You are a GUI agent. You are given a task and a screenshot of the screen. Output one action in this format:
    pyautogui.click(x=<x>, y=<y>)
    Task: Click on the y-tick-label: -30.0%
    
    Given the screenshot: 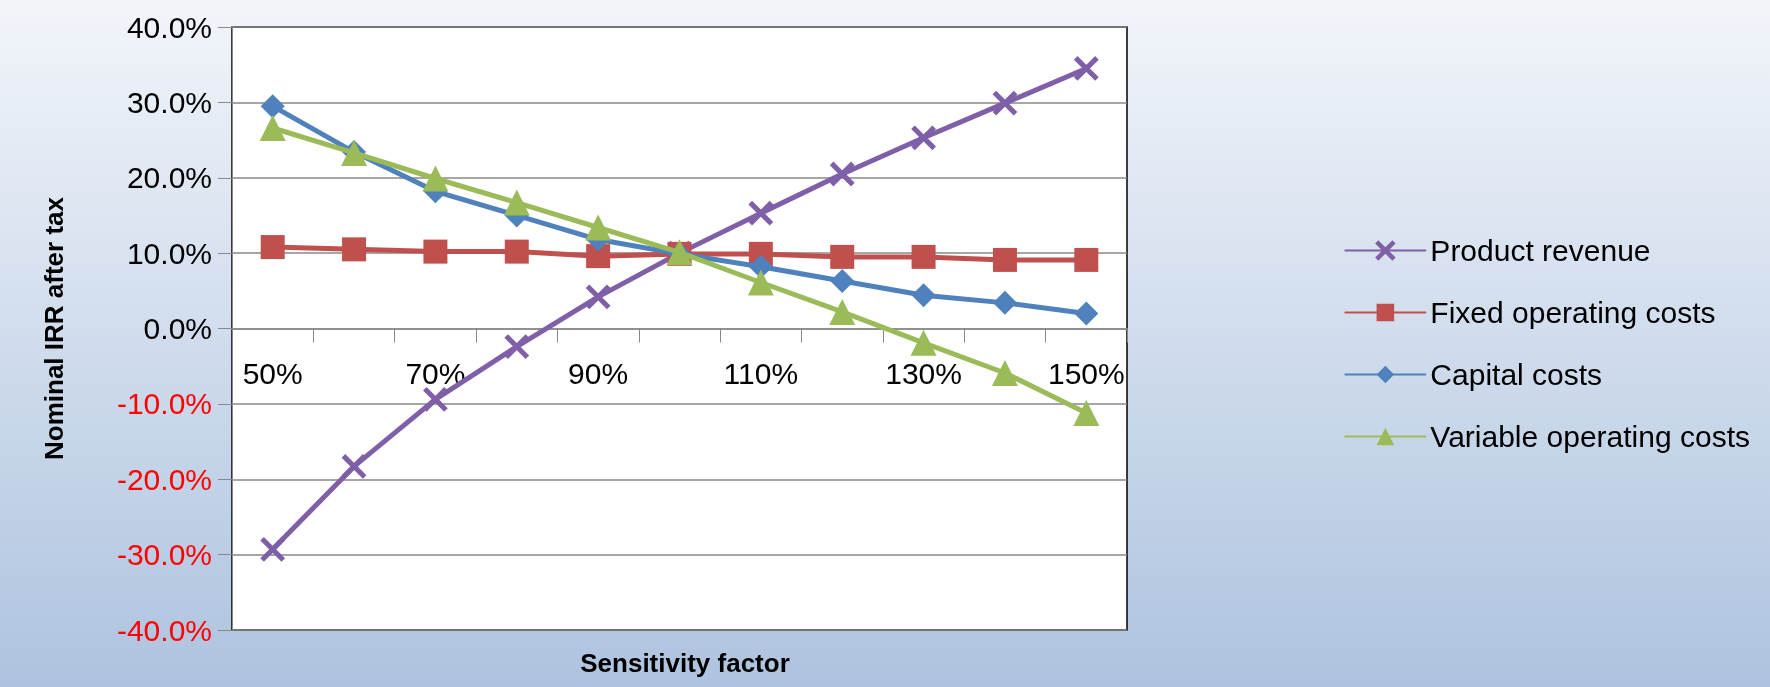 What is the action you would take?
    pyautogui.click(x=164, y=555)
    